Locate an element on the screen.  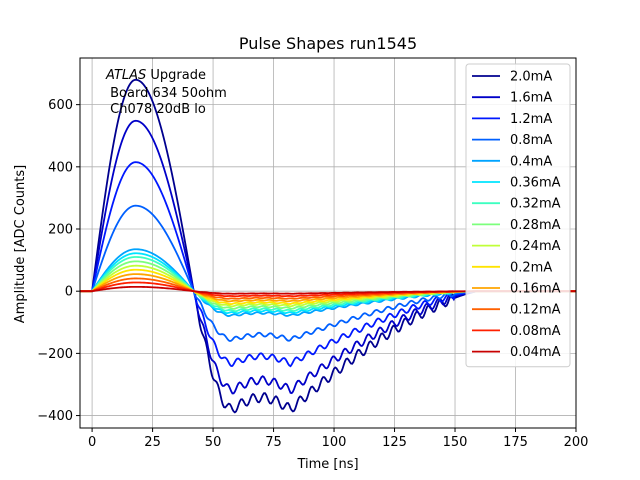
channel-annotation: Ch078 20dB lo is located at coordinates (156, 109).